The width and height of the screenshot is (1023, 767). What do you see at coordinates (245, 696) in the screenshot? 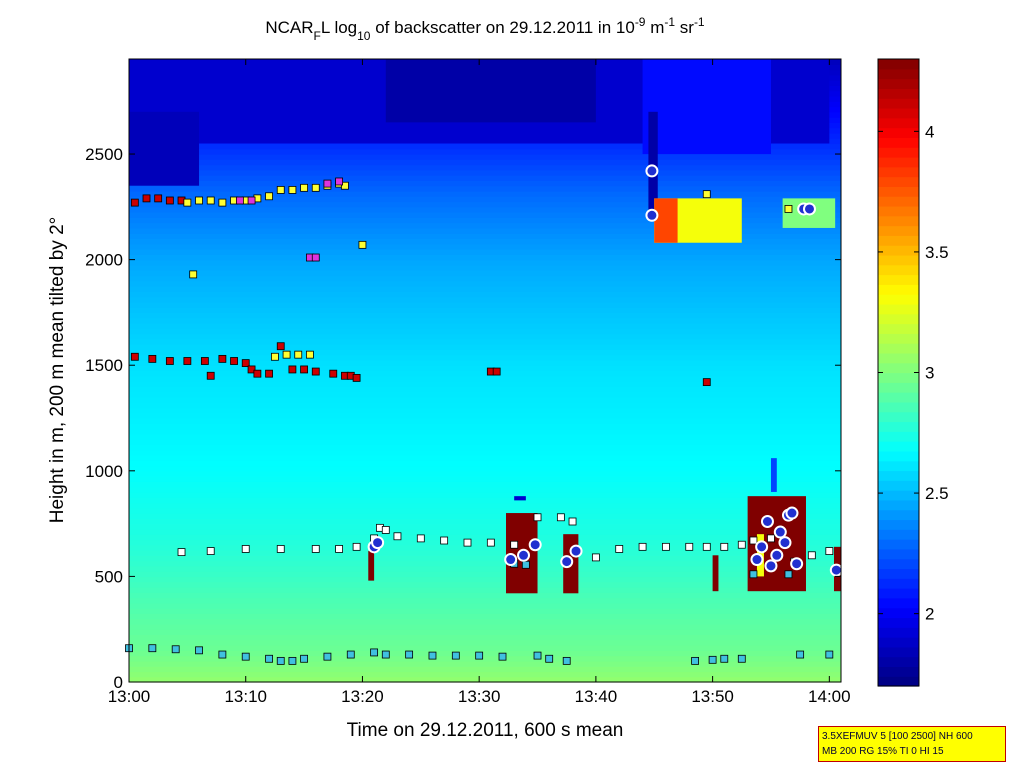
I see `x-tick-label: 13:10` at bounding box center [245, 696].